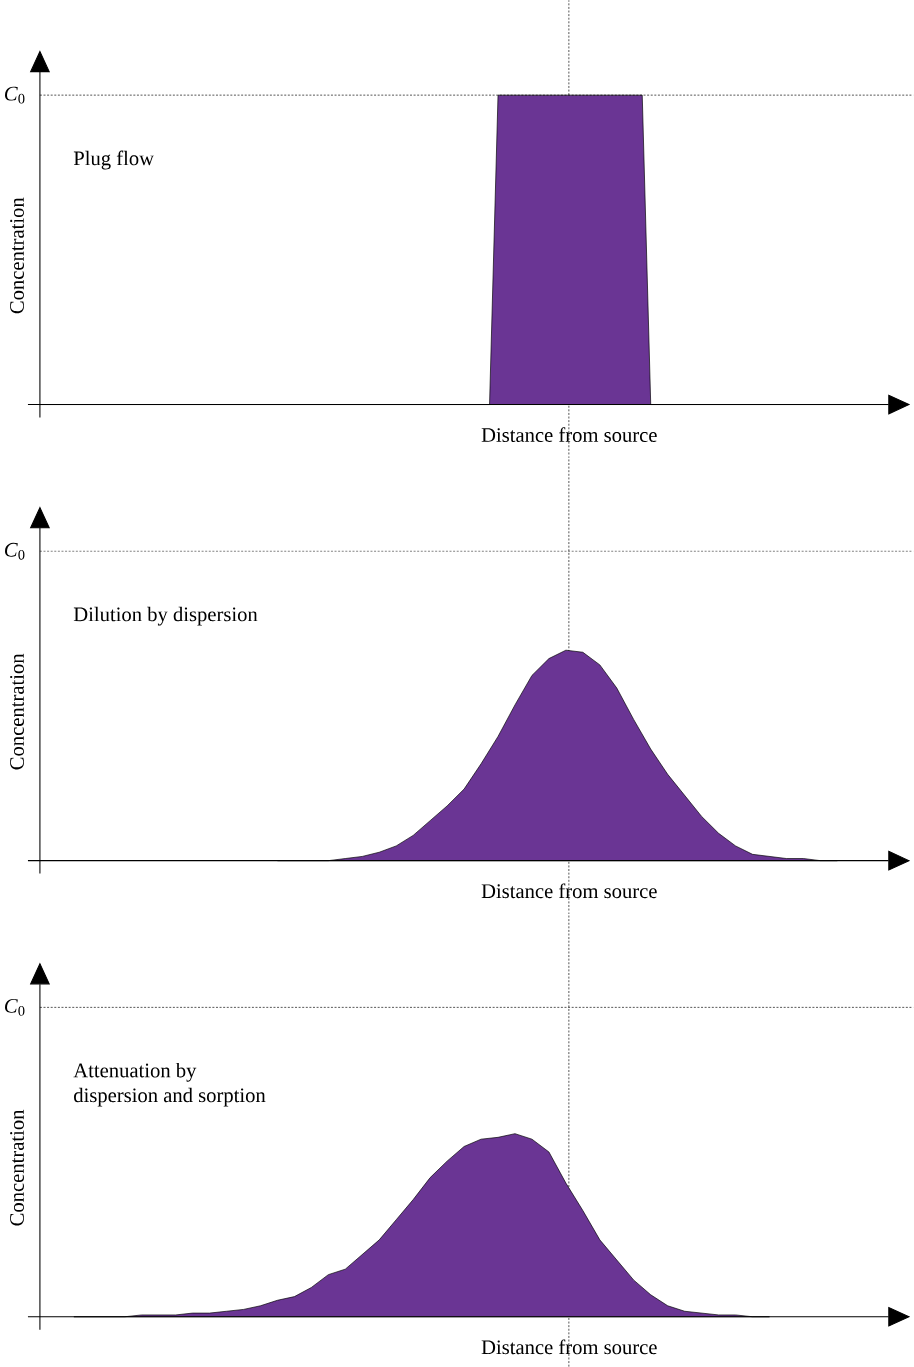  I want to click on text: Attenuation by, so click(135, 1072).